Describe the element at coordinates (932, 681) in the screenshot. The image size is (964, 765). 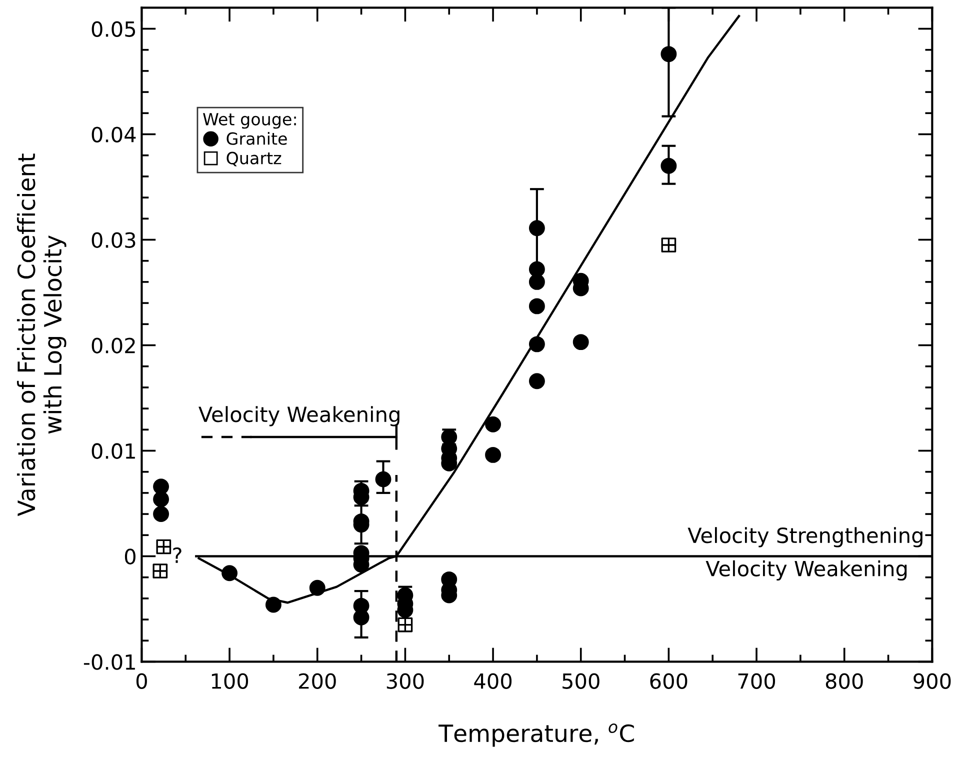
I see `x-tick-label: 900` at that location.